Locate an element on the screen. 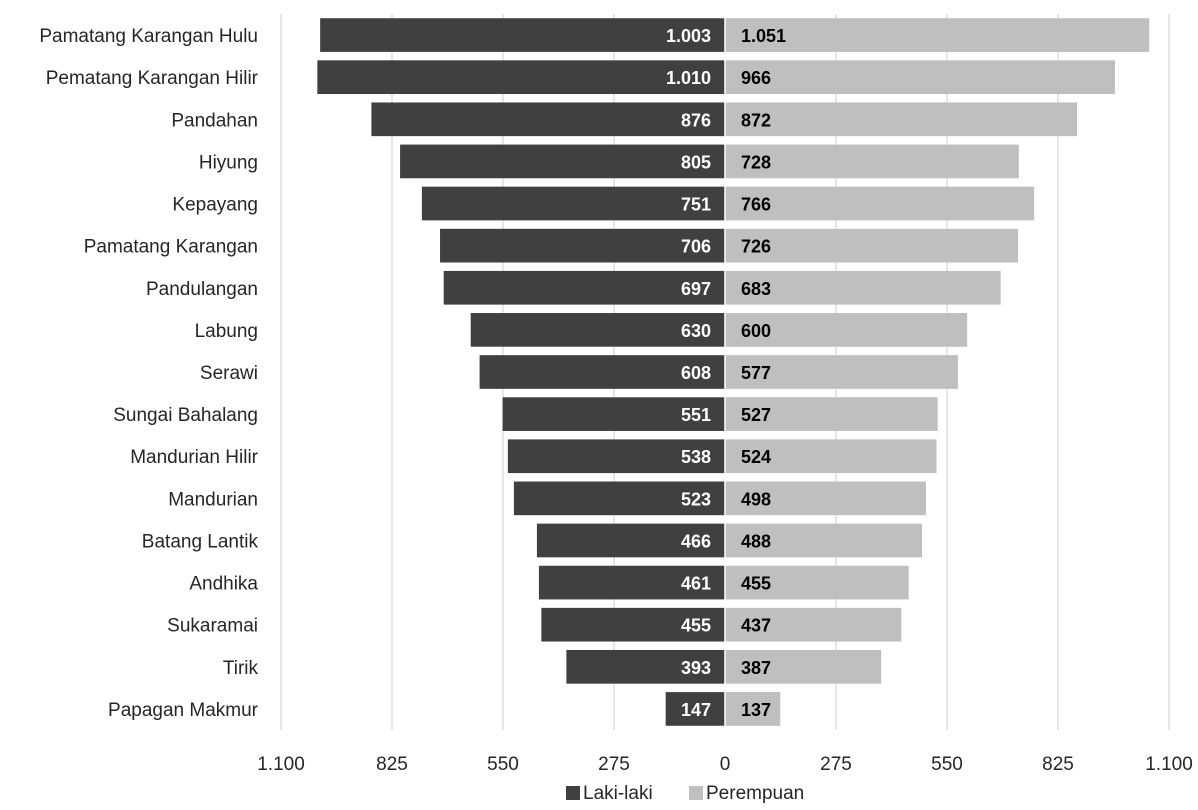 The width and height of the screenshot is (1198, 810). data-label-perempuan: 766 is located at coordinates (756, 205).